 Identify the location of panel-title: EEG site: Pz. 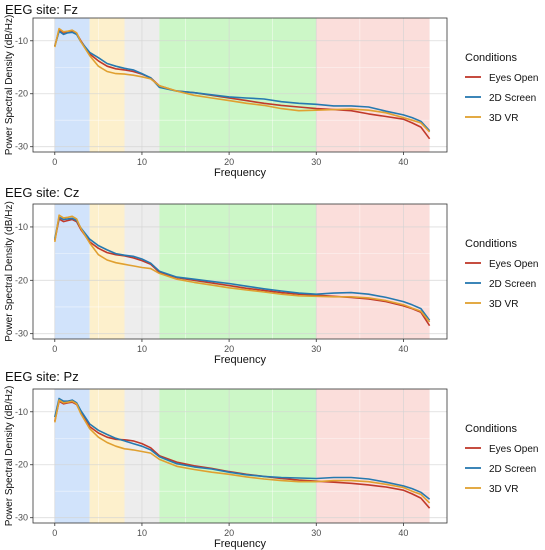
(42, 376).